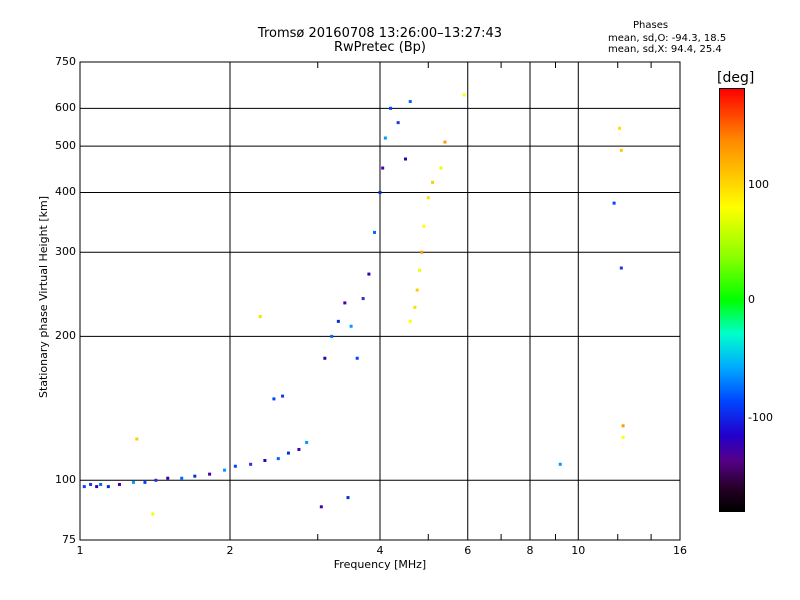  I want to click on phase-legend-o: mean, sd,O: -94.3, 18.5, so click(667, 38).